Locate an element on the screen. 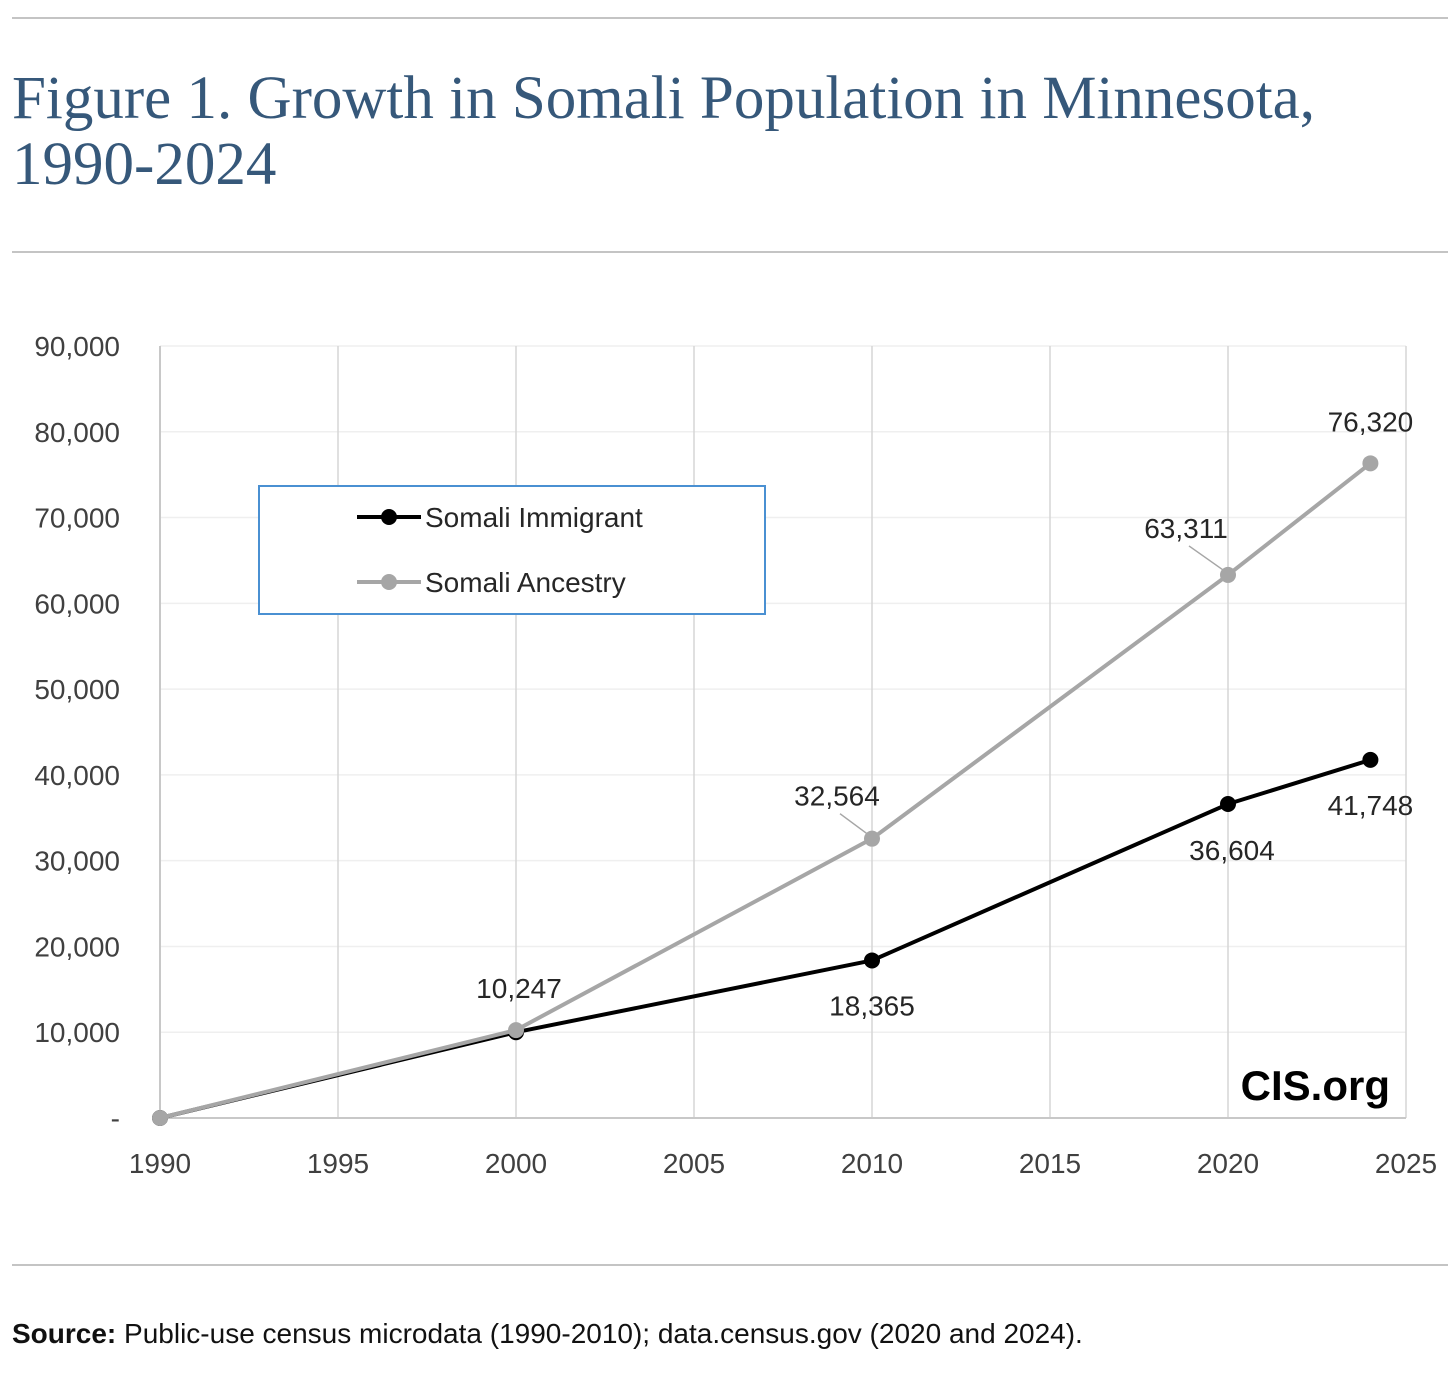 The height and width of the screenshot is (1377, 1456). data-label: 36,604 is located at coordinates (1232, 850).